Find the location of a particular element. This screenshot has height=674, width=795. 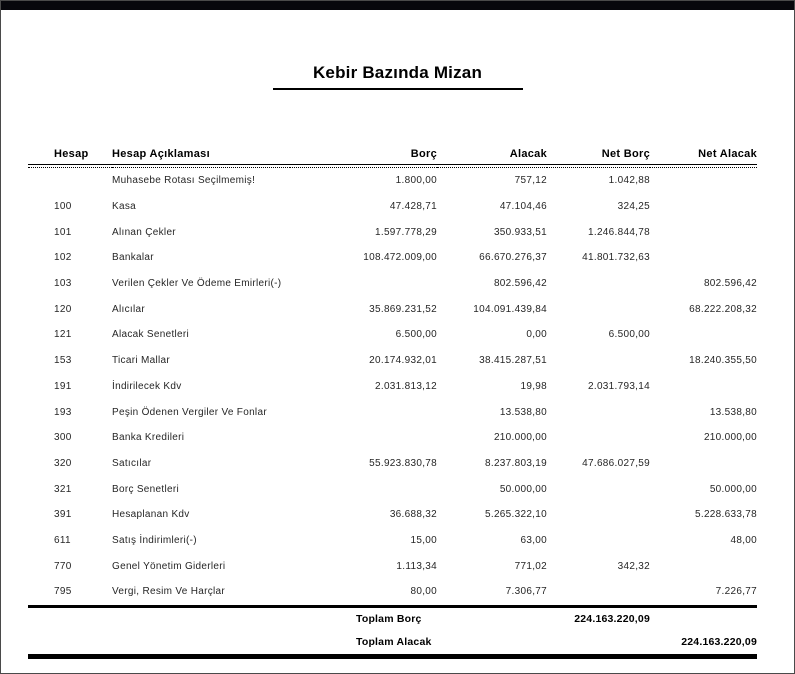

aciklama-cell: Satıcılar is located at coordinates (132, 463).